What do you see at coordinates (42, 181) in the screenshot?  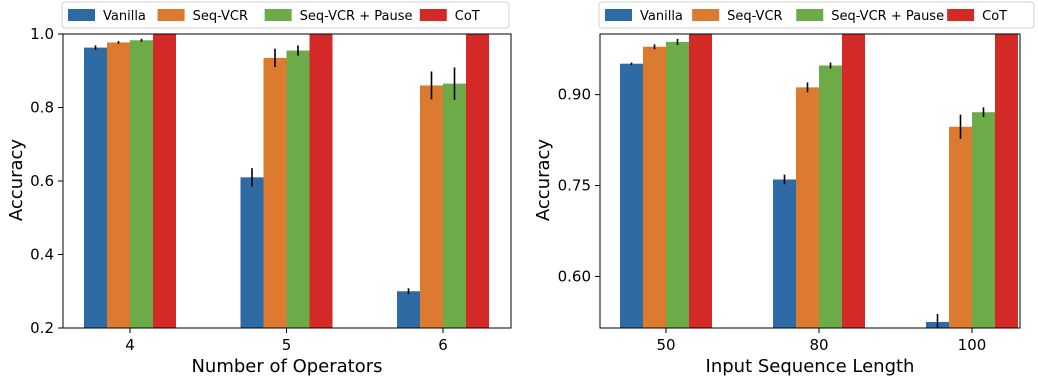 I see `y-tick-label: 0.6` at bounding box center [42, 181].